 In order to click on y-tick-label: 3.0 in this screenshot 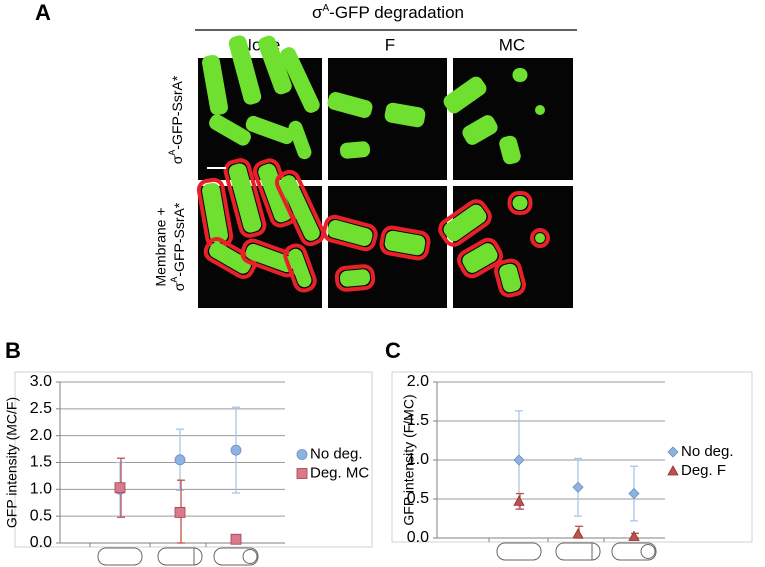, I will do `click(41, 381)`.